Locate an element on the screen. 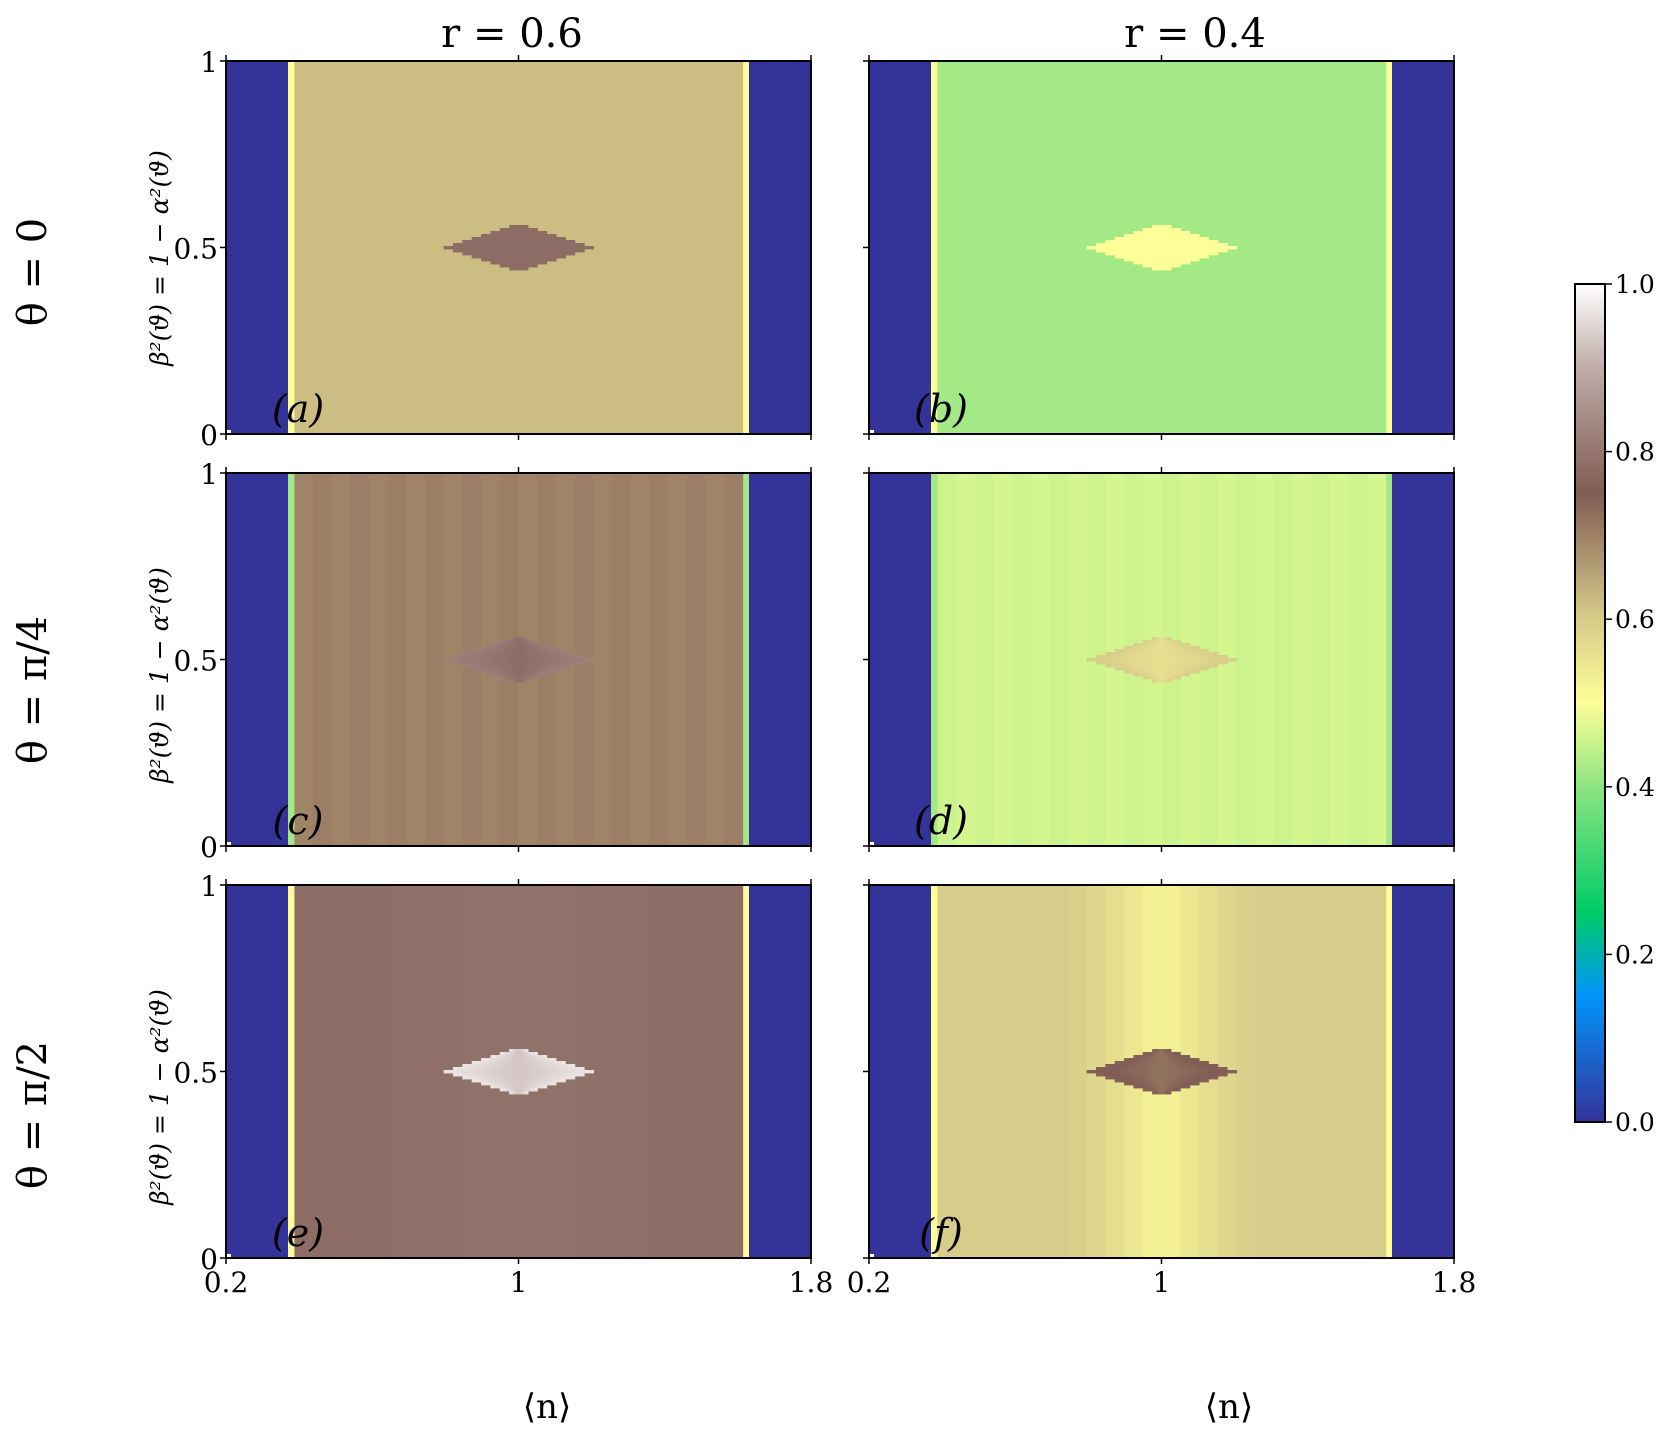 The image size is (1661, 1433). colorbar-gradient is located at coordinates (1590, 703).